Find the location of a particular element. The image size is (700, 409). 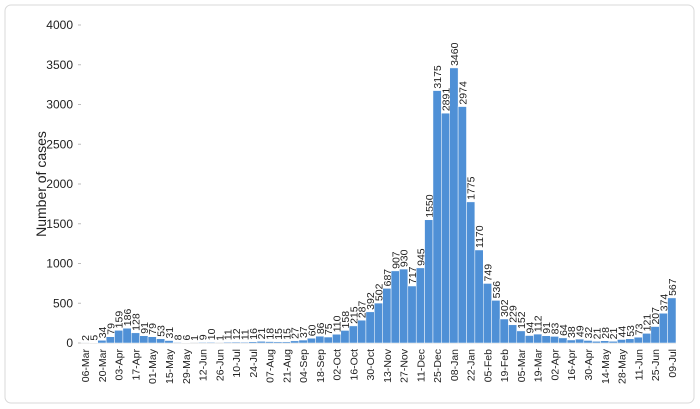

x-tick-label: 24-Jul is located at coordinates (254, 363).